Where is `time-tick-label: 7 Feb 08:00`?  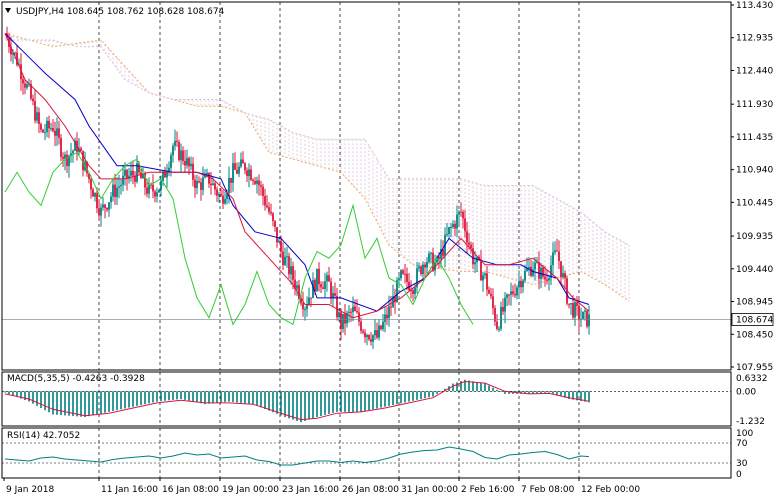 time-tick-label: 7 Feb 08:00 is located at coordinates (548, 490).